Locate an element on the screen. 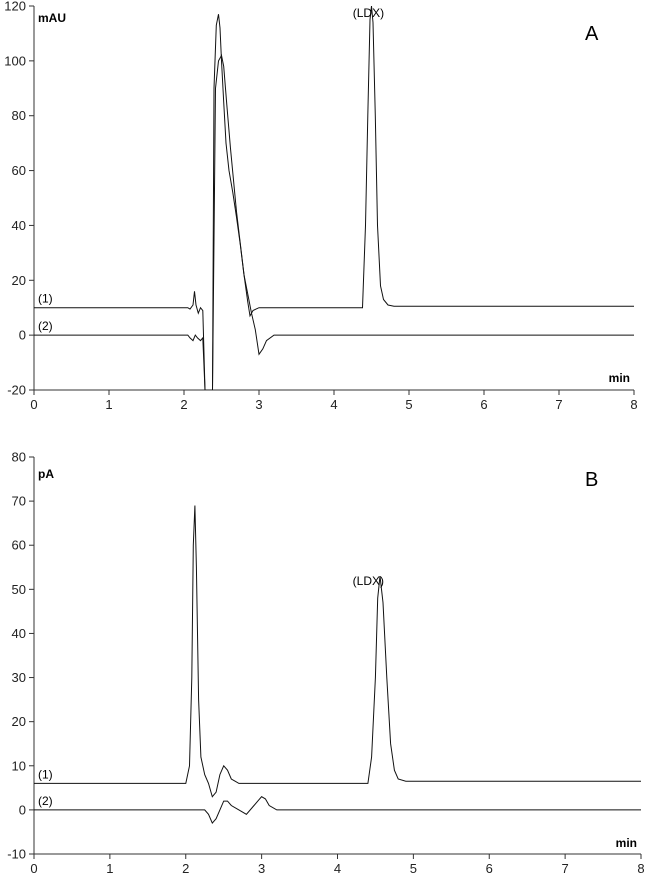 This screenshot has width=646, height=876. y-tick-label: -20 is located at coordinates (16, 390).